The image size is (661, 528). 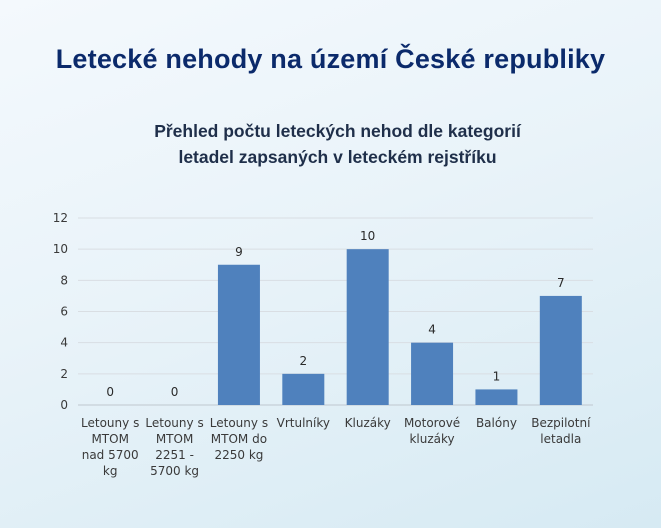 I want to click on category-label: Vrtulníky, so click(x=303, y=423).